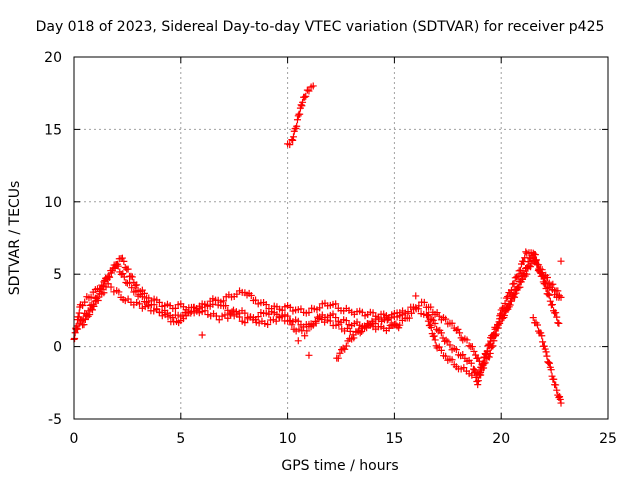 The width and height of the screenshot is (640, 480). What do you see at coordinates (57, 275) in the screenshot?
I see `y-tick-label: 5` at bounding box center [57, 275].